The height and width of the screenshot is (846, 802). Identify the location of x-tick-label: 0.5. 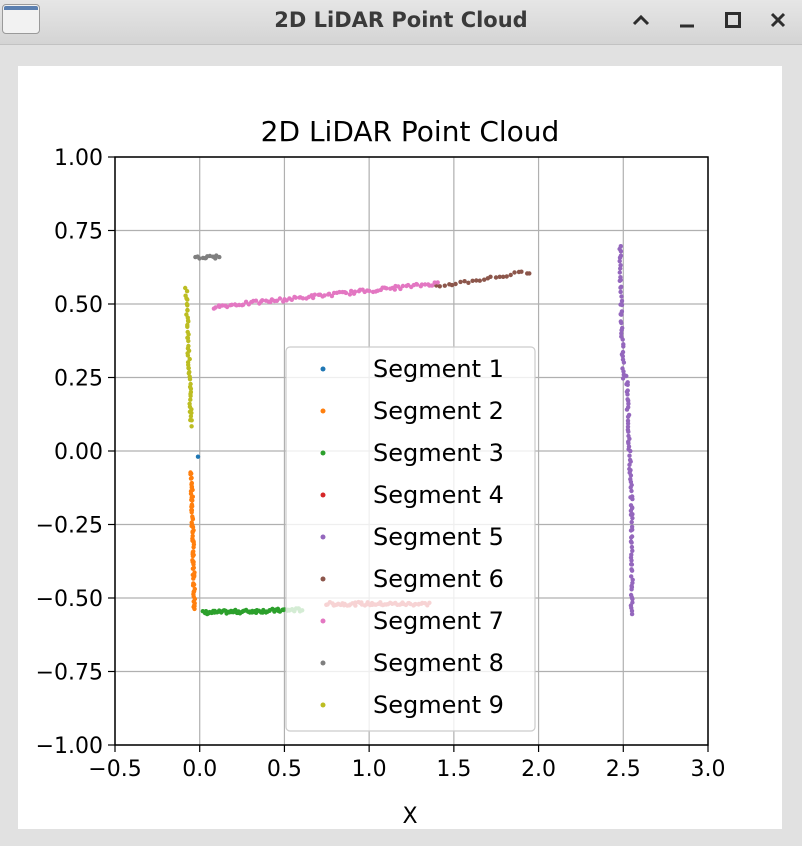
(284, 769).